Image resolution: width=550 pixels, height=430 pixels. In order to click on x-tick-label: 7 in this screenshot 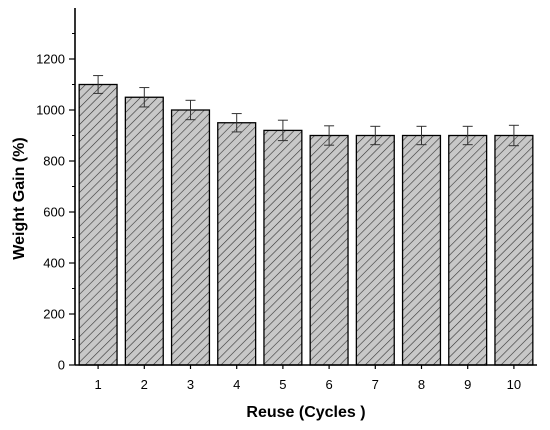, I will do `click(375, 384)`.